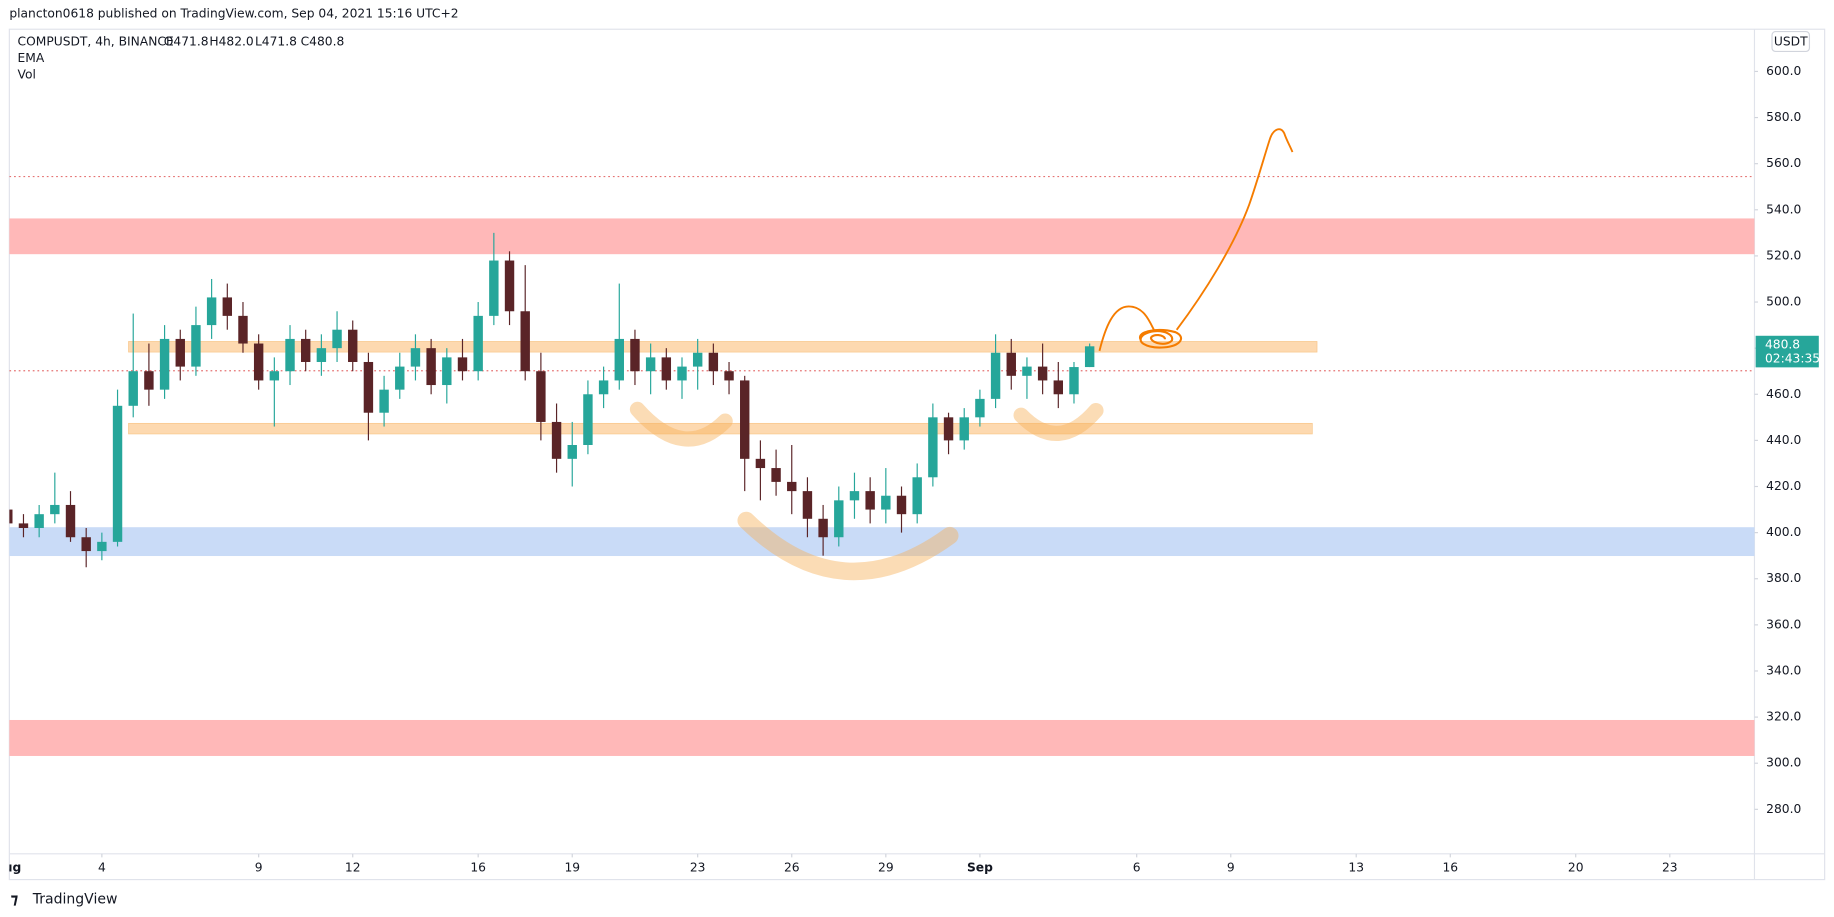  What do you see at coordinates (231, 42) in the screenshot?
I see `ohlc-label: H482.0` at bounding box center [231, 42].